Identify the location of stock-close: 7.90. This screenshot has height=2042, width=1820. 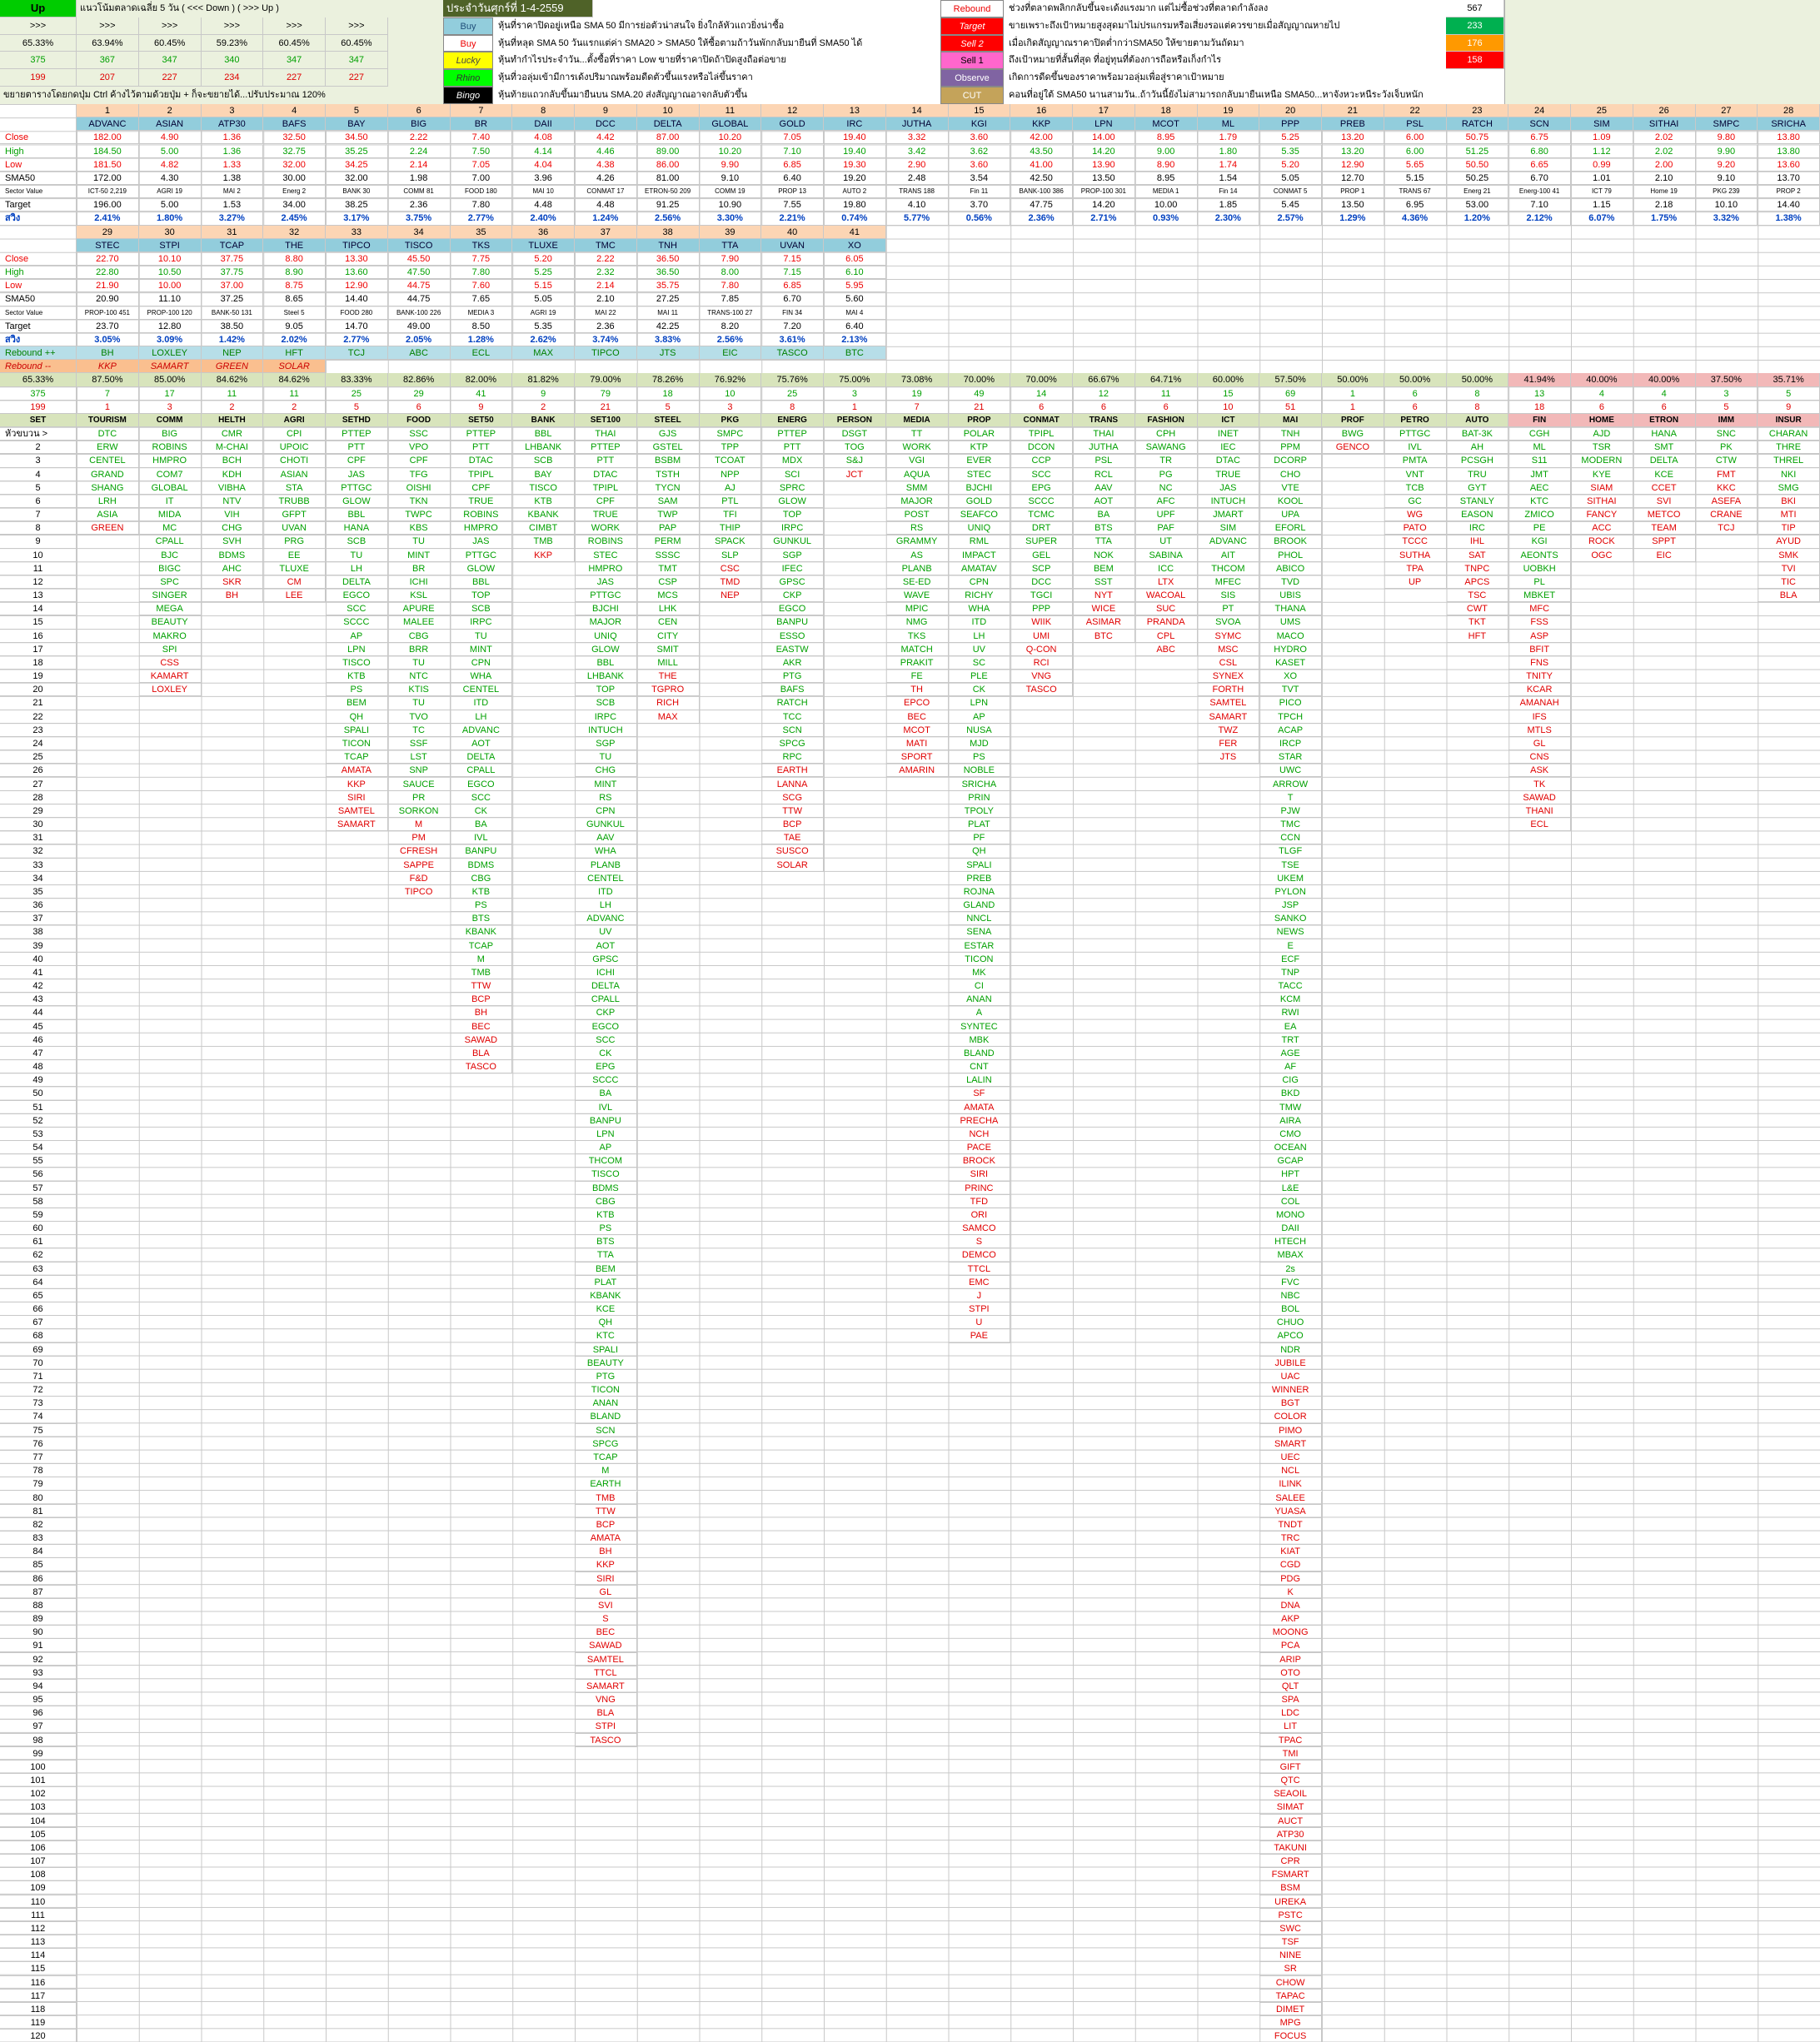
(730, 259).